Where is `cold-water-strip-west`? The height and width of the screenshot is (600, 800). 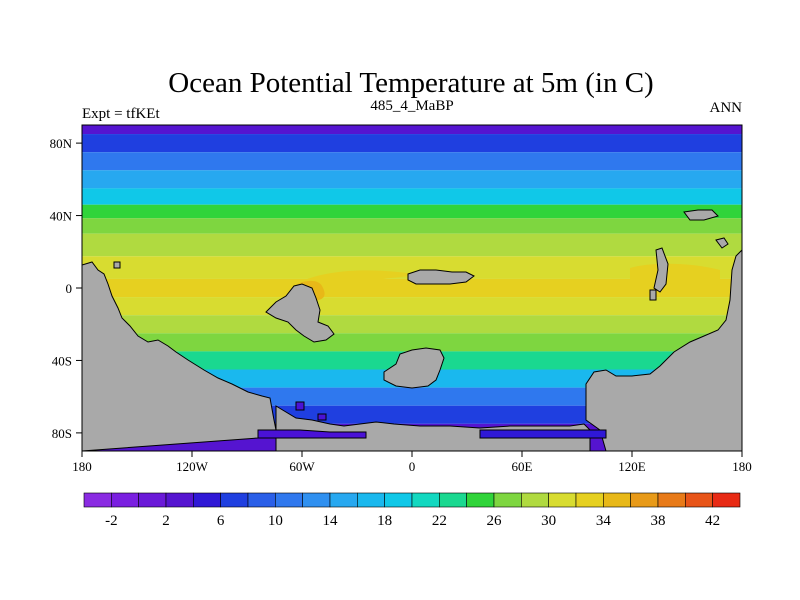
cold-water-strip-west is located at coordinates (312, 434).